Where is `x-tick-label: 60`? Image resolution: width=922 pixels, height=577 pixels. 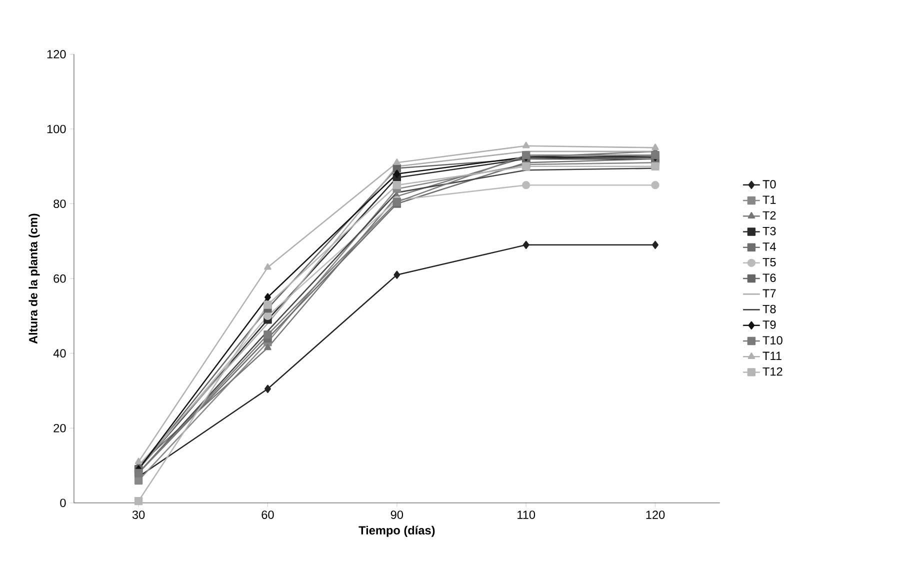
x-tick-label: 60 is located at coordinates (268, 515).